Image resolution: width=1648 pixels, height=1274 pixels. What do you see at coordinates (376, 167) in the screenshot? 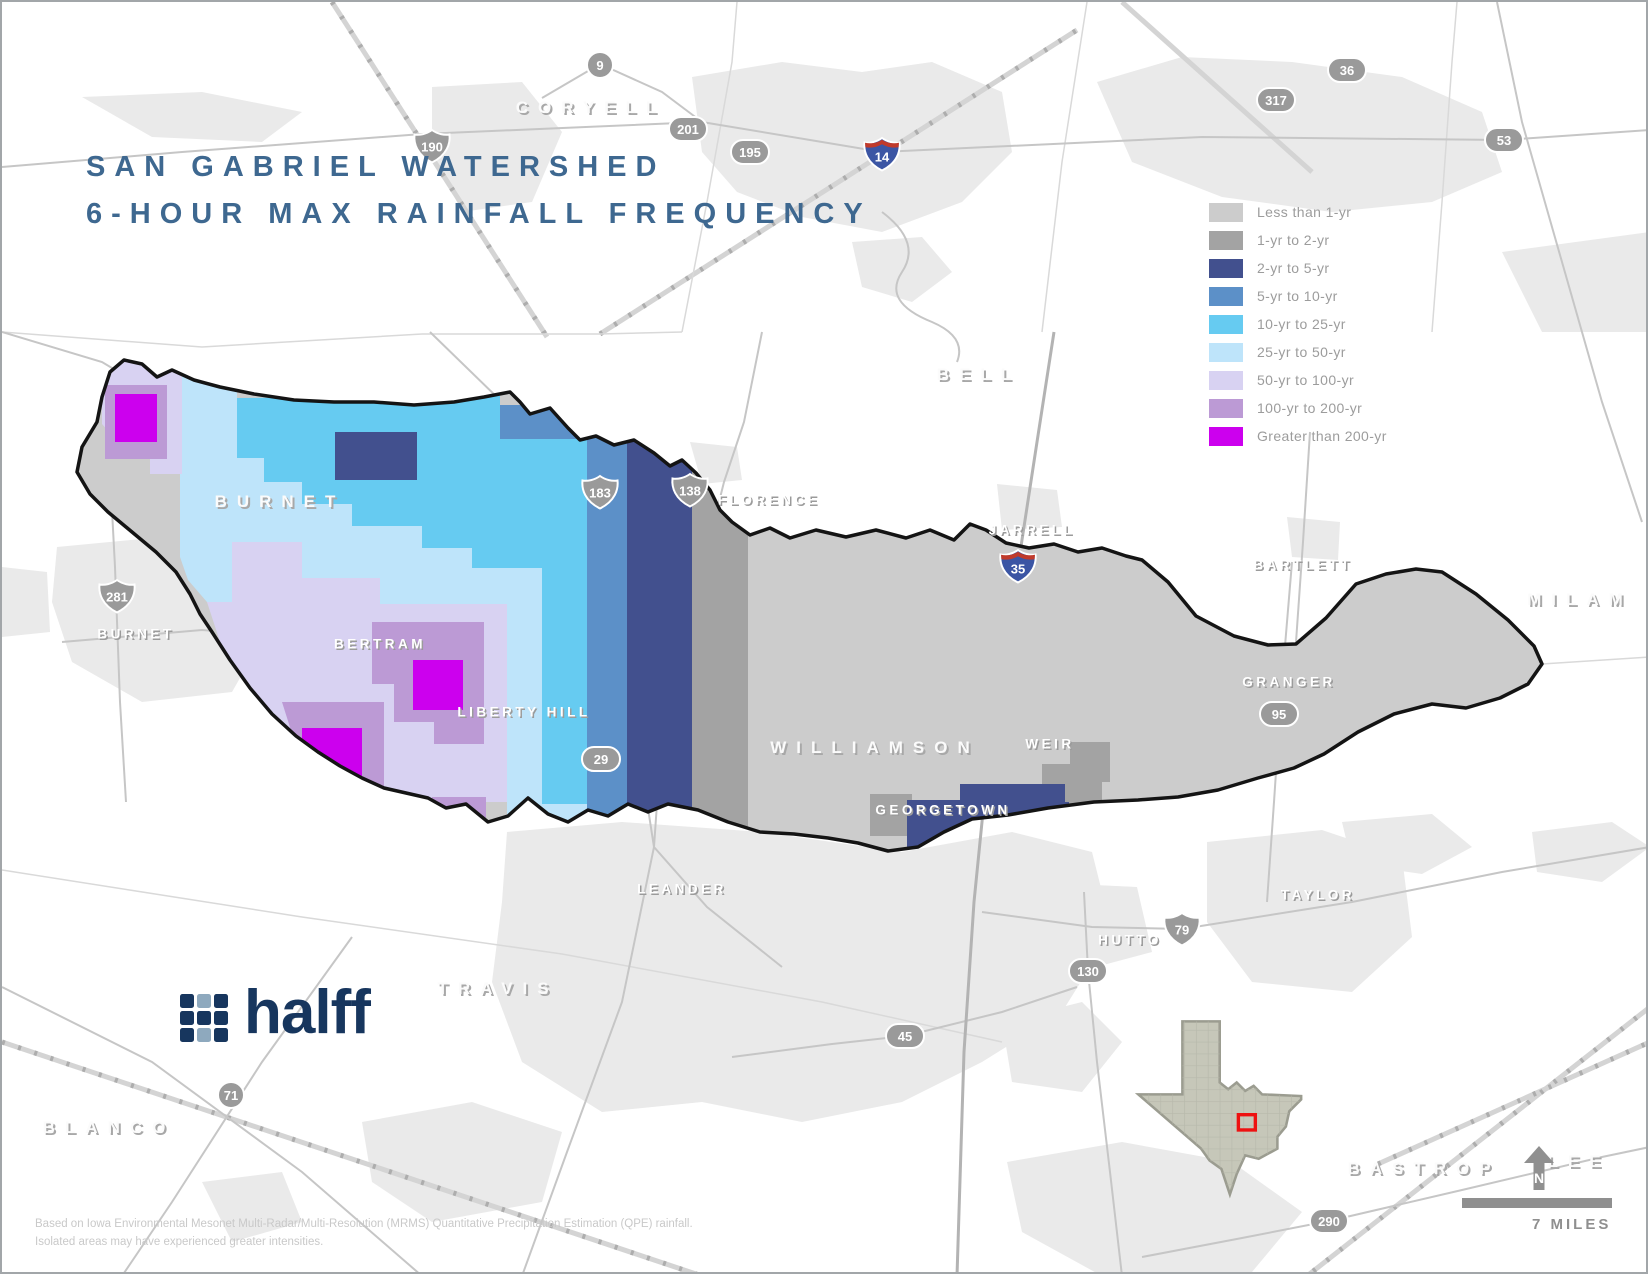
I see `map-title-line1: SAN GABRIEL WATERSHED` at bounding box center [376, 167].